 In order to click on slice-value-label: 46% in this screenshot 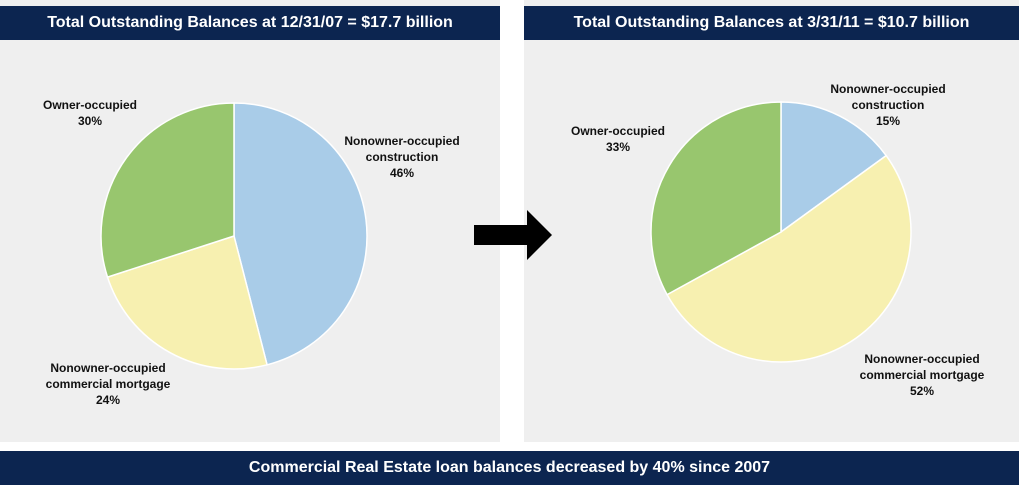, I will do `click(402, 173)`.